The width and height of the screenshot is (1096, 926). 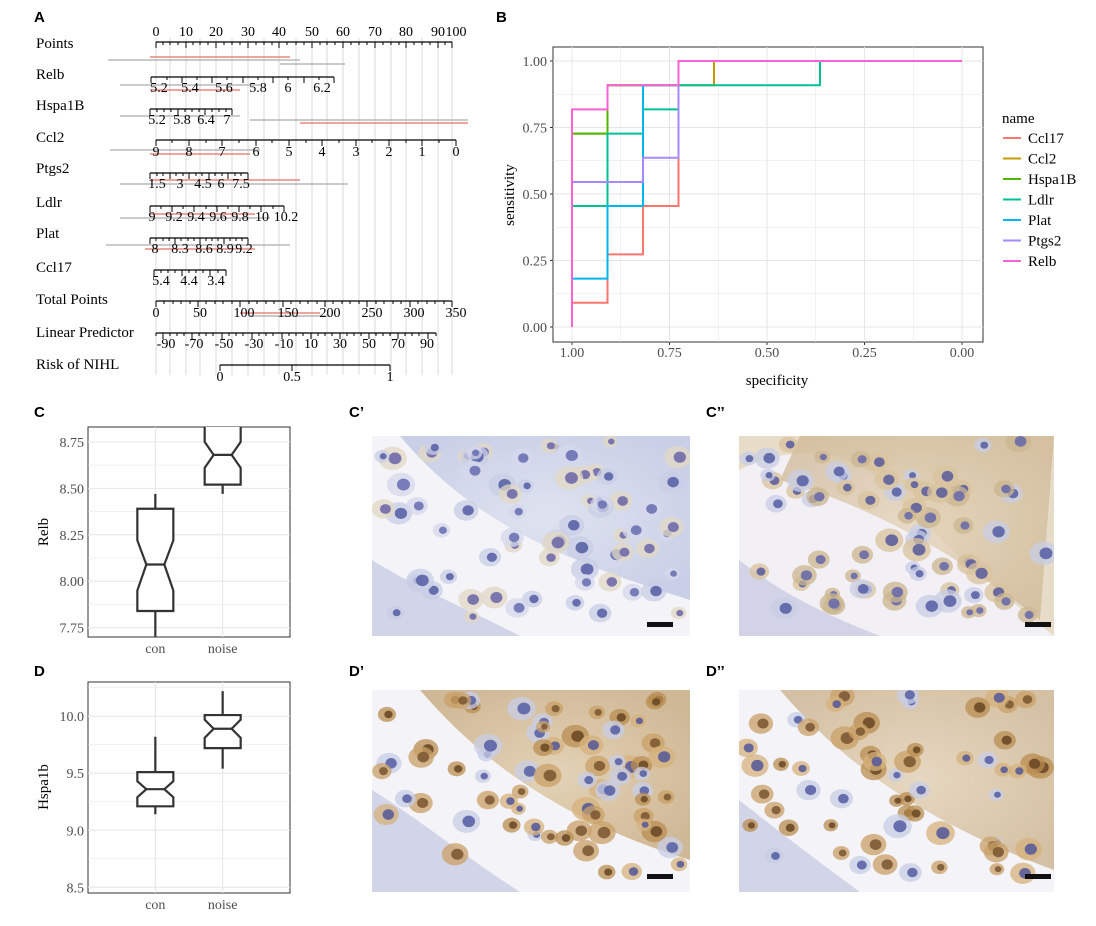 I want to click on hspa1b-plot-area, so click(x=189, y=787).